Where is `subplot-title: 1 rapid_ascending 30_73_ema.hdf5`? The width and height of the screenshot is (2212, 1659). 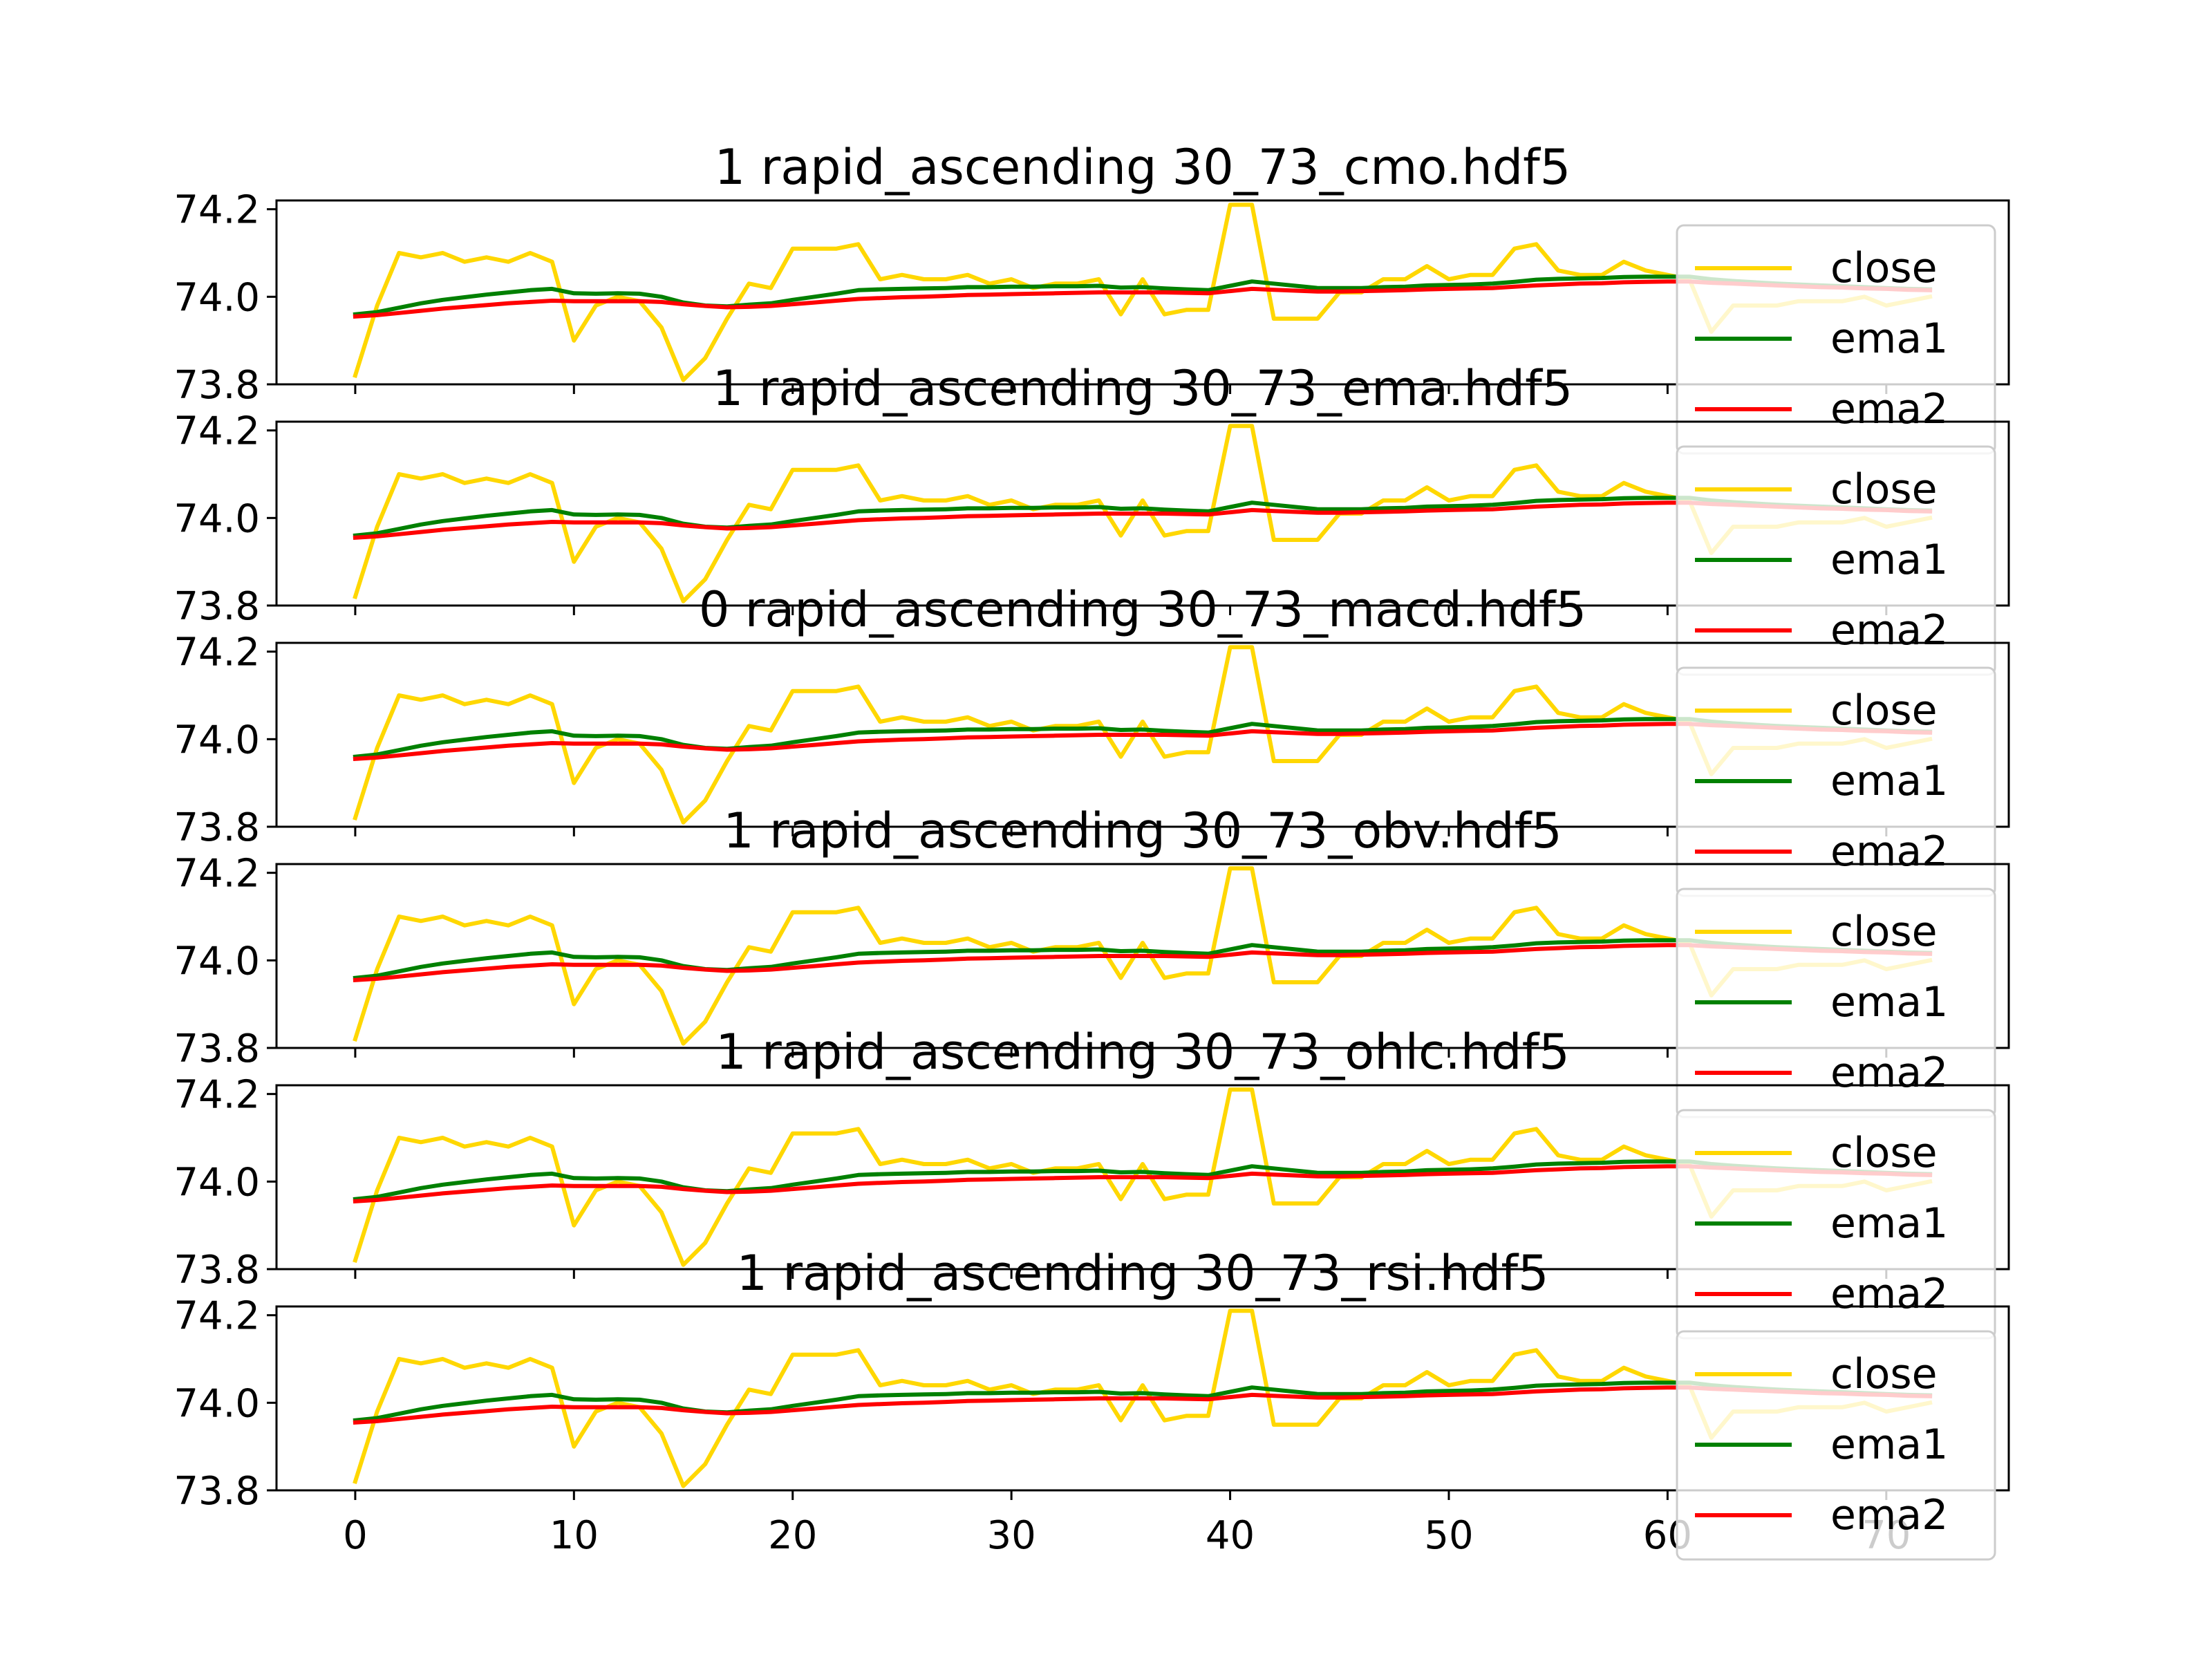 subplot-title: 1 rapid_ascending 30_73_ema.hdf5 is located at coordinates (1143, 388).